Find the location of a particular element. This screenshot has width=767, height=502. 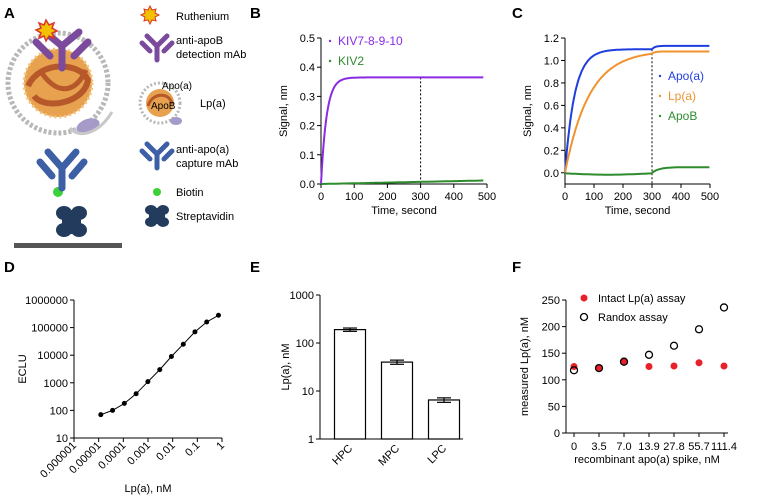

legend-capture-label-1: anti-apo(a) is located at coordinates (202, 150).